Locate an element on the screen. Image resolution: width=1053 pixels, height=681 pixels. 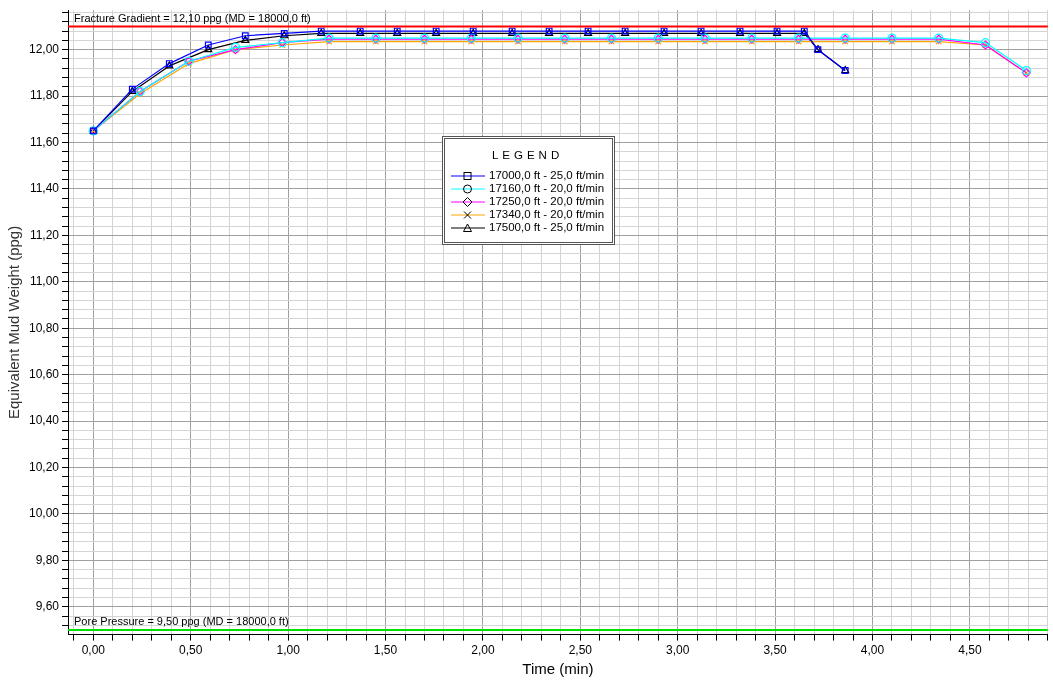
y-tick-label: 9,80 is located at coordinates (47, 559).